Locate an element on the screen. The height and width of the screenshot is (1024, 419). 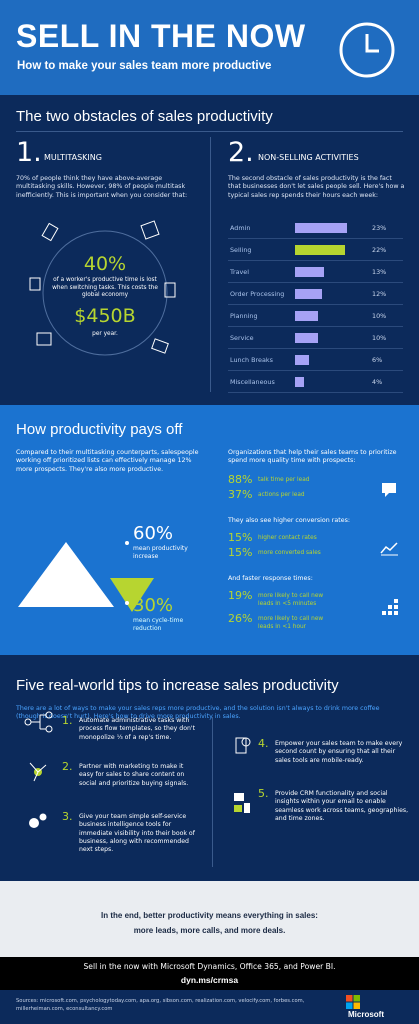
stat-value: 19% is located at coordinates (240, 595).